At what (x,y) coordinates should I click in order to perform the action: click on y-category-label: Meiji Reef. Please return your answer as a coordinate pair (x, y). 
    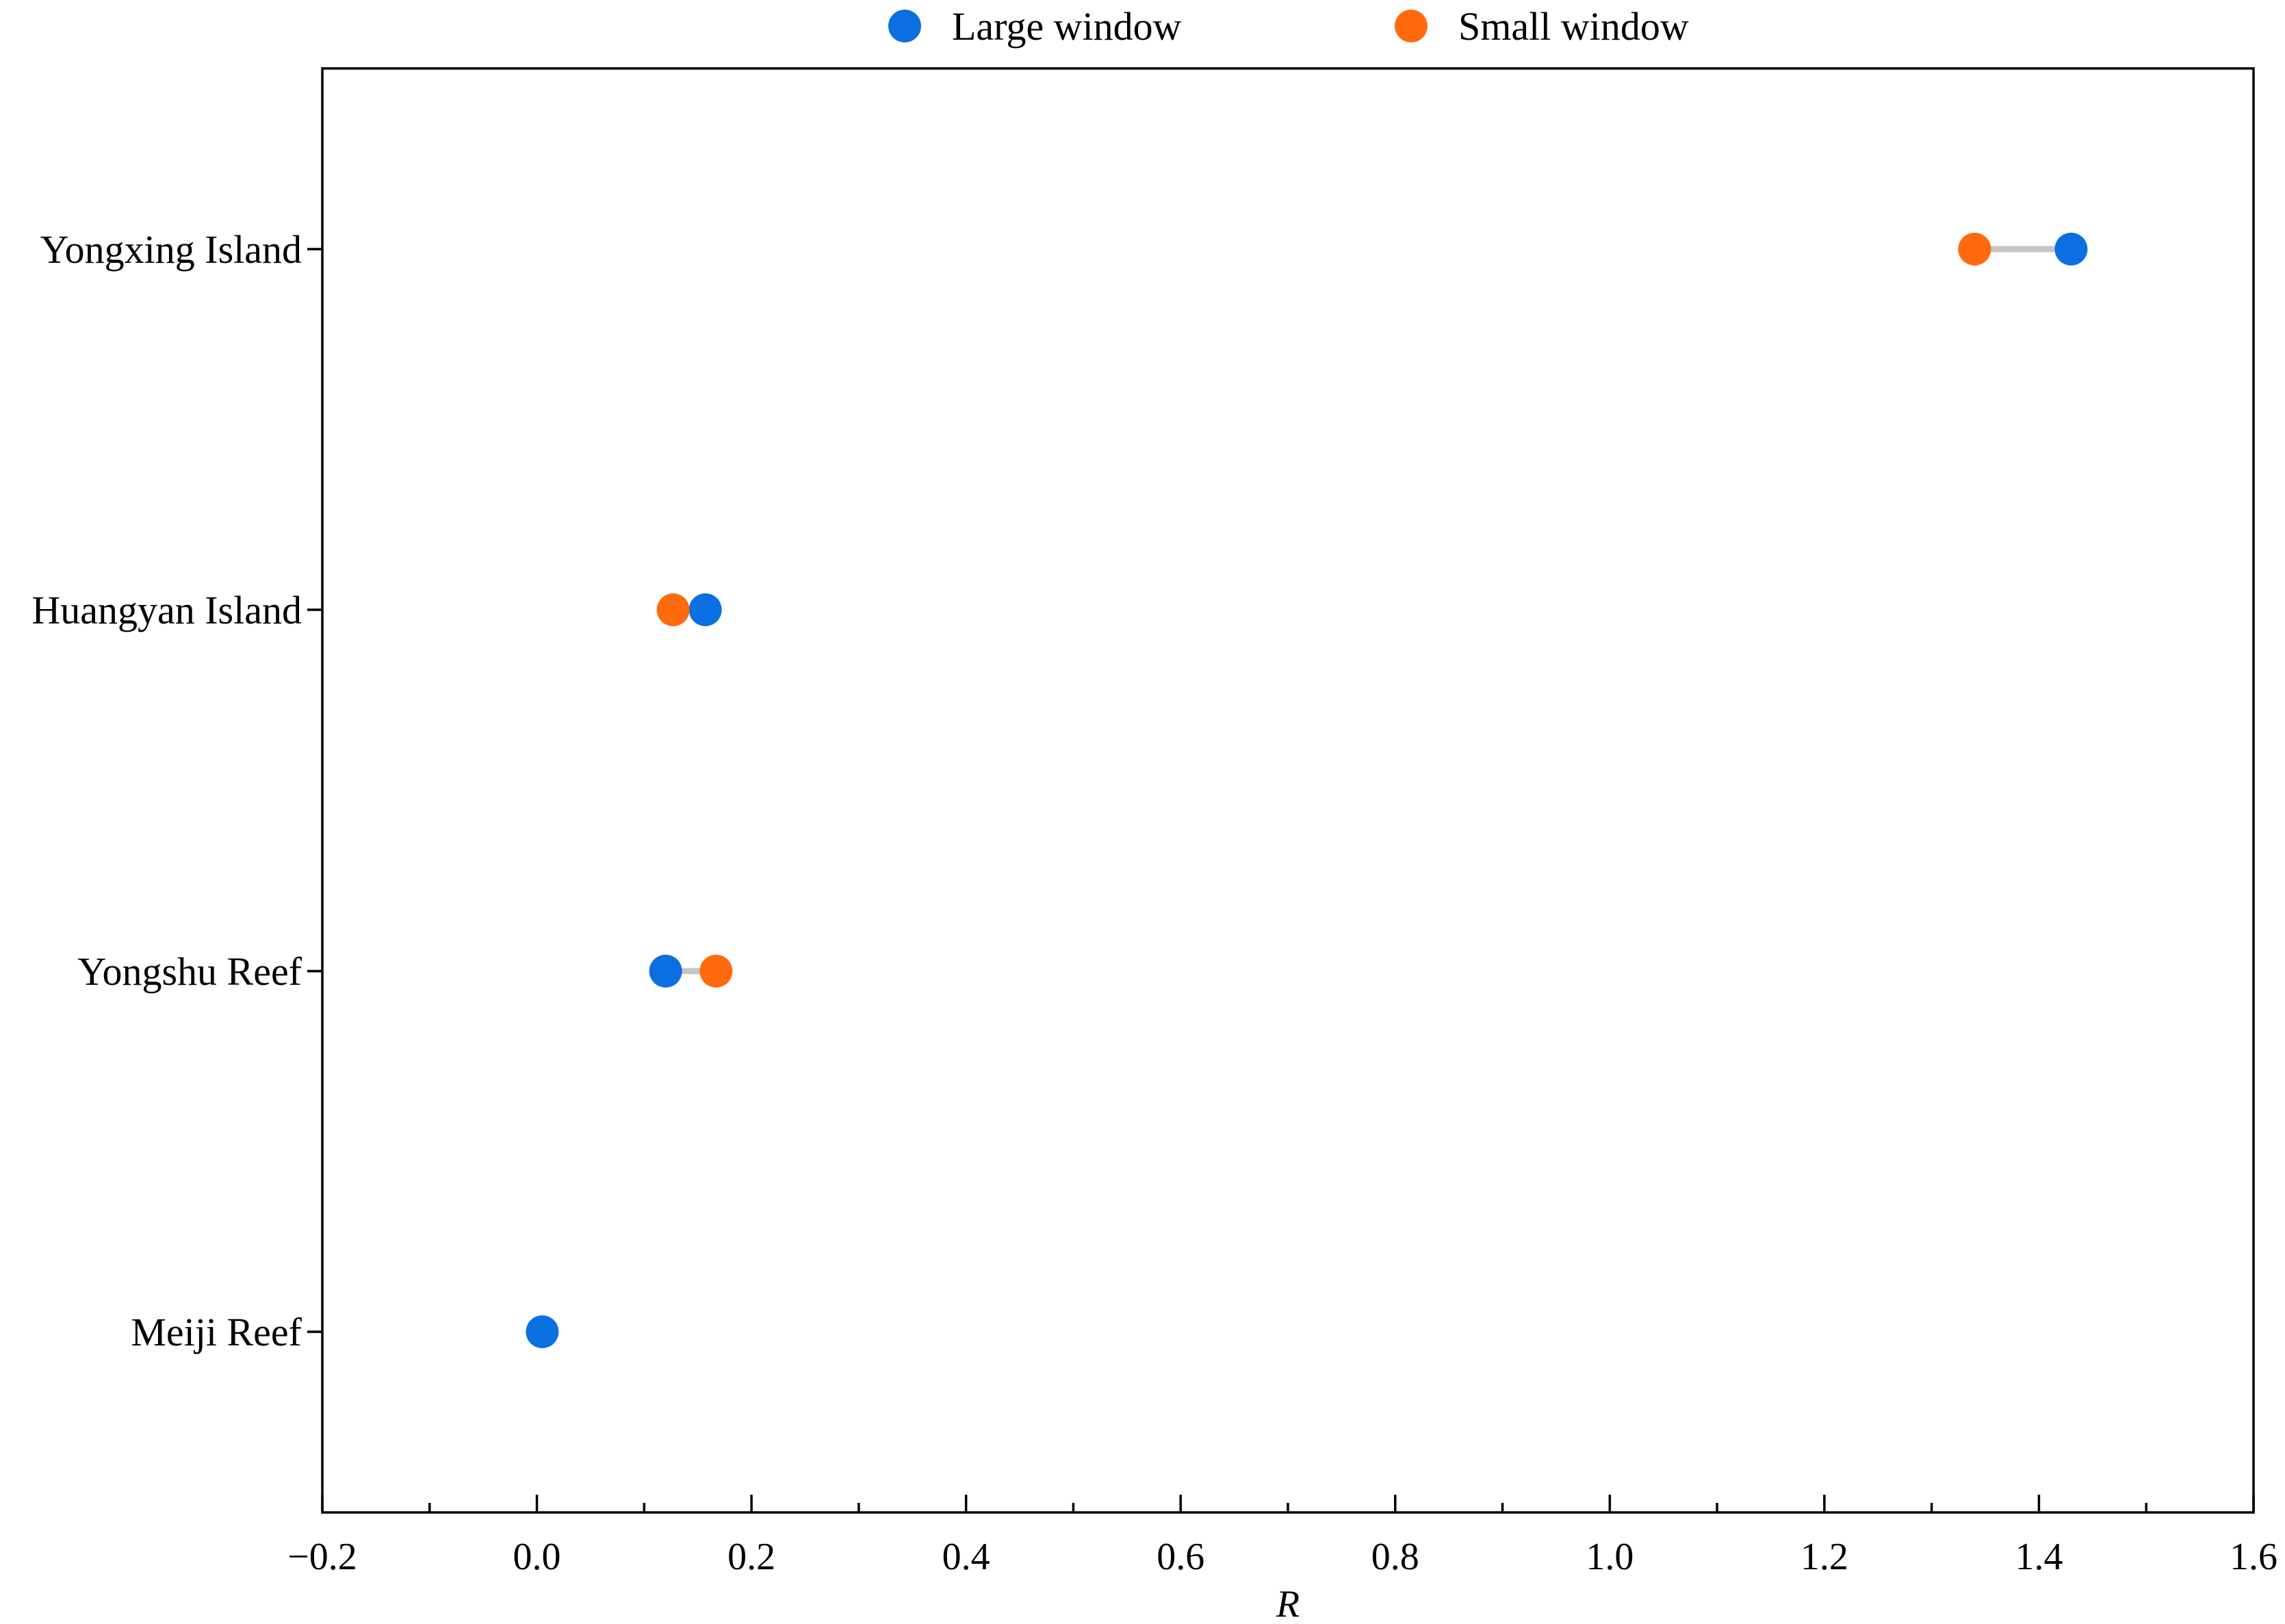
    Looking at the image, I should click on (217, 1332).